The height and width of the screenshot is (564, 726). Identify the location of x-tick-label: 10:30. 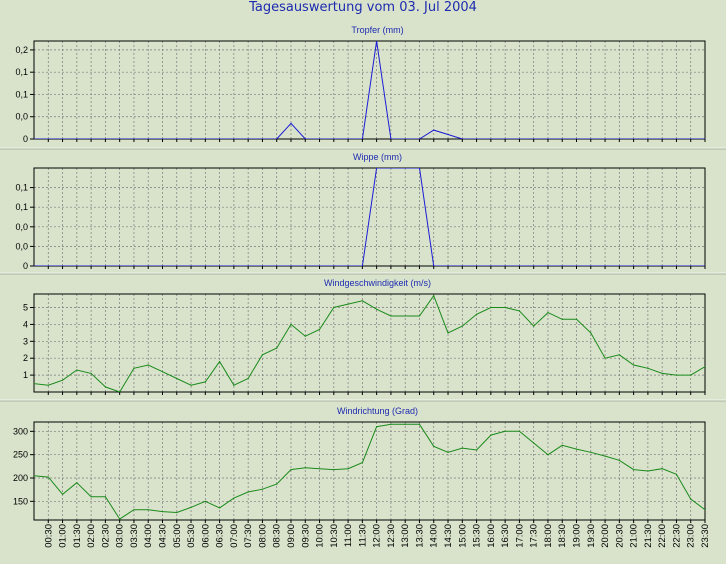
(334, 536).